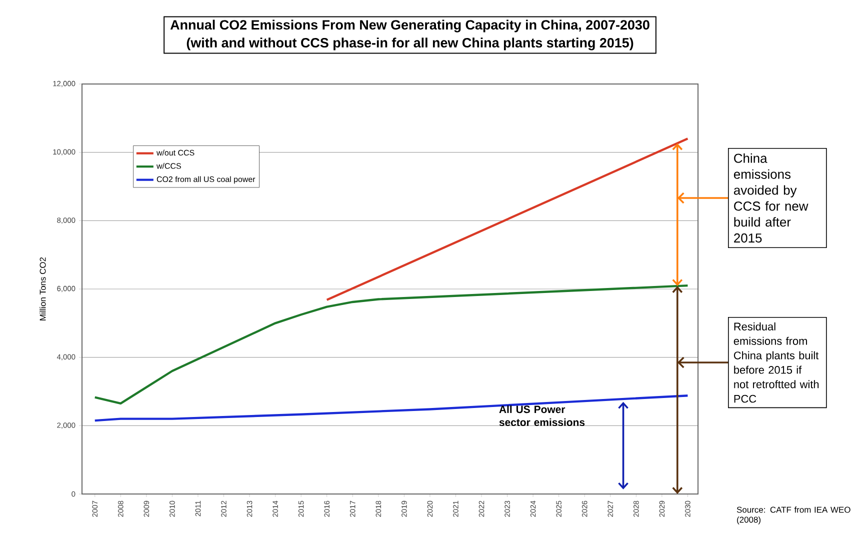  I want to click on source-note: Source: CATF from IEA WEO (2008), so click(793, 515).